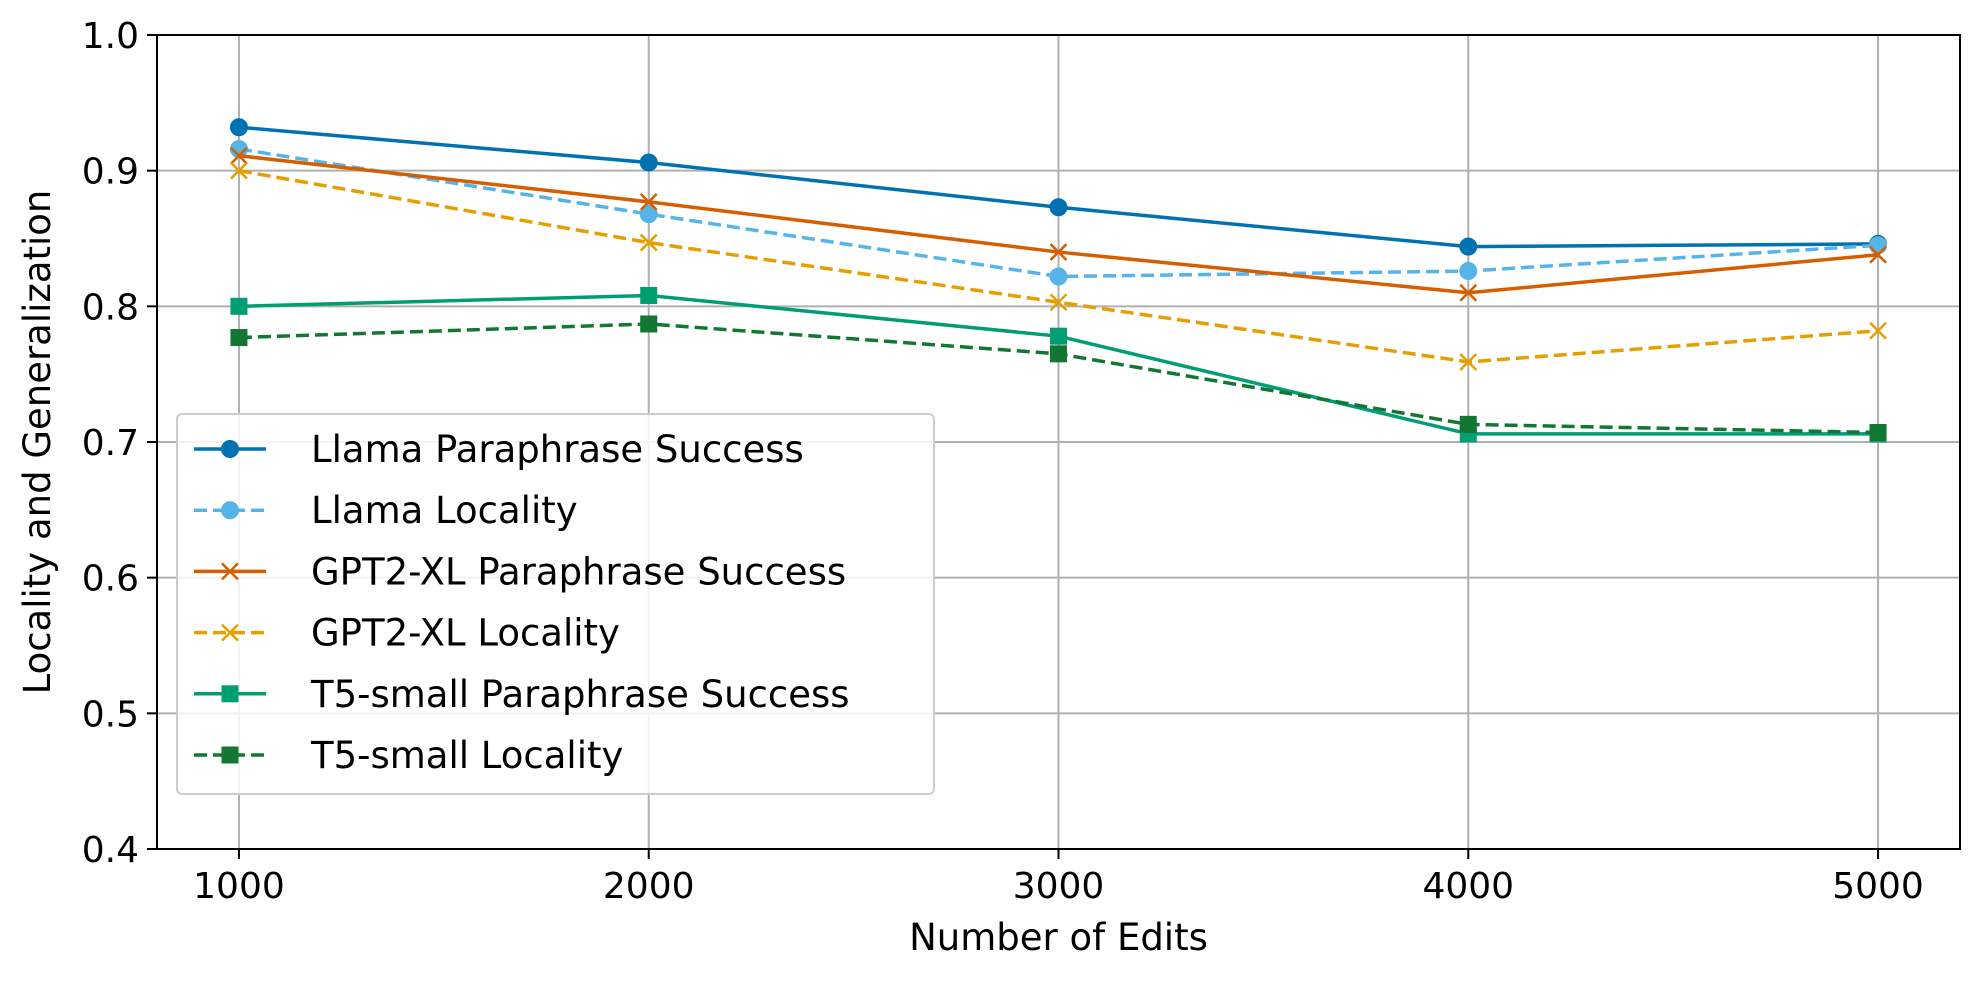  Describe the element at coordinates (1059, 886) in the screenshot. I see `x-tick-label: 3000` at that location.